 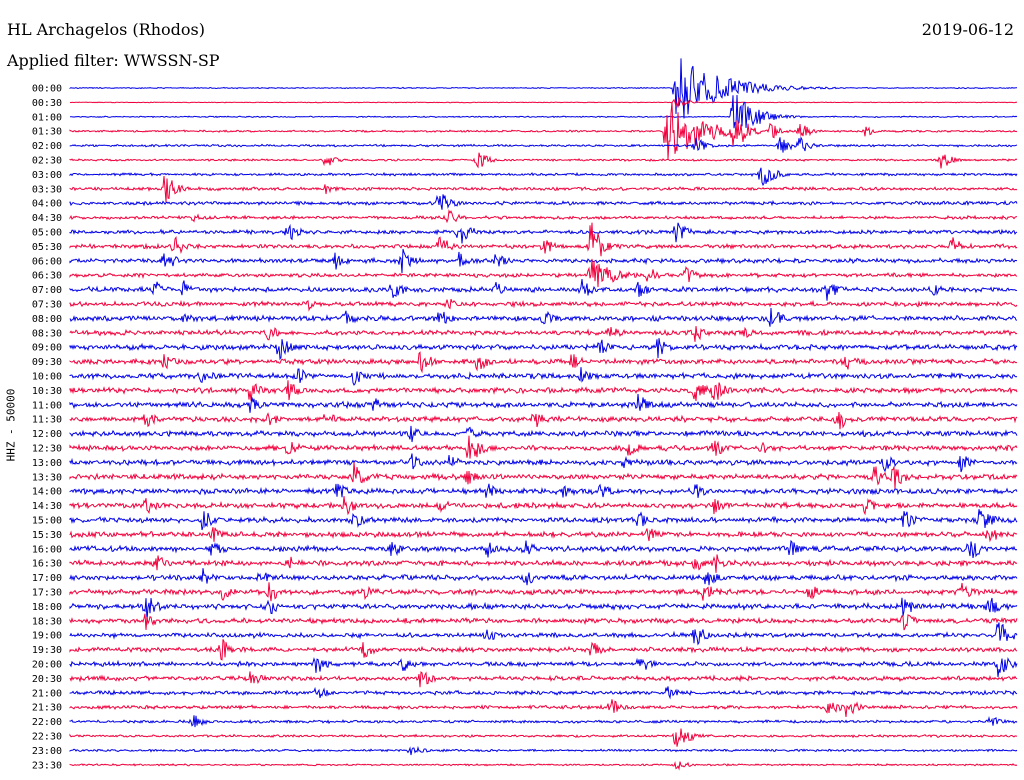 I want to click on time-tick-label: 07:00, so click(x=47, y=290).